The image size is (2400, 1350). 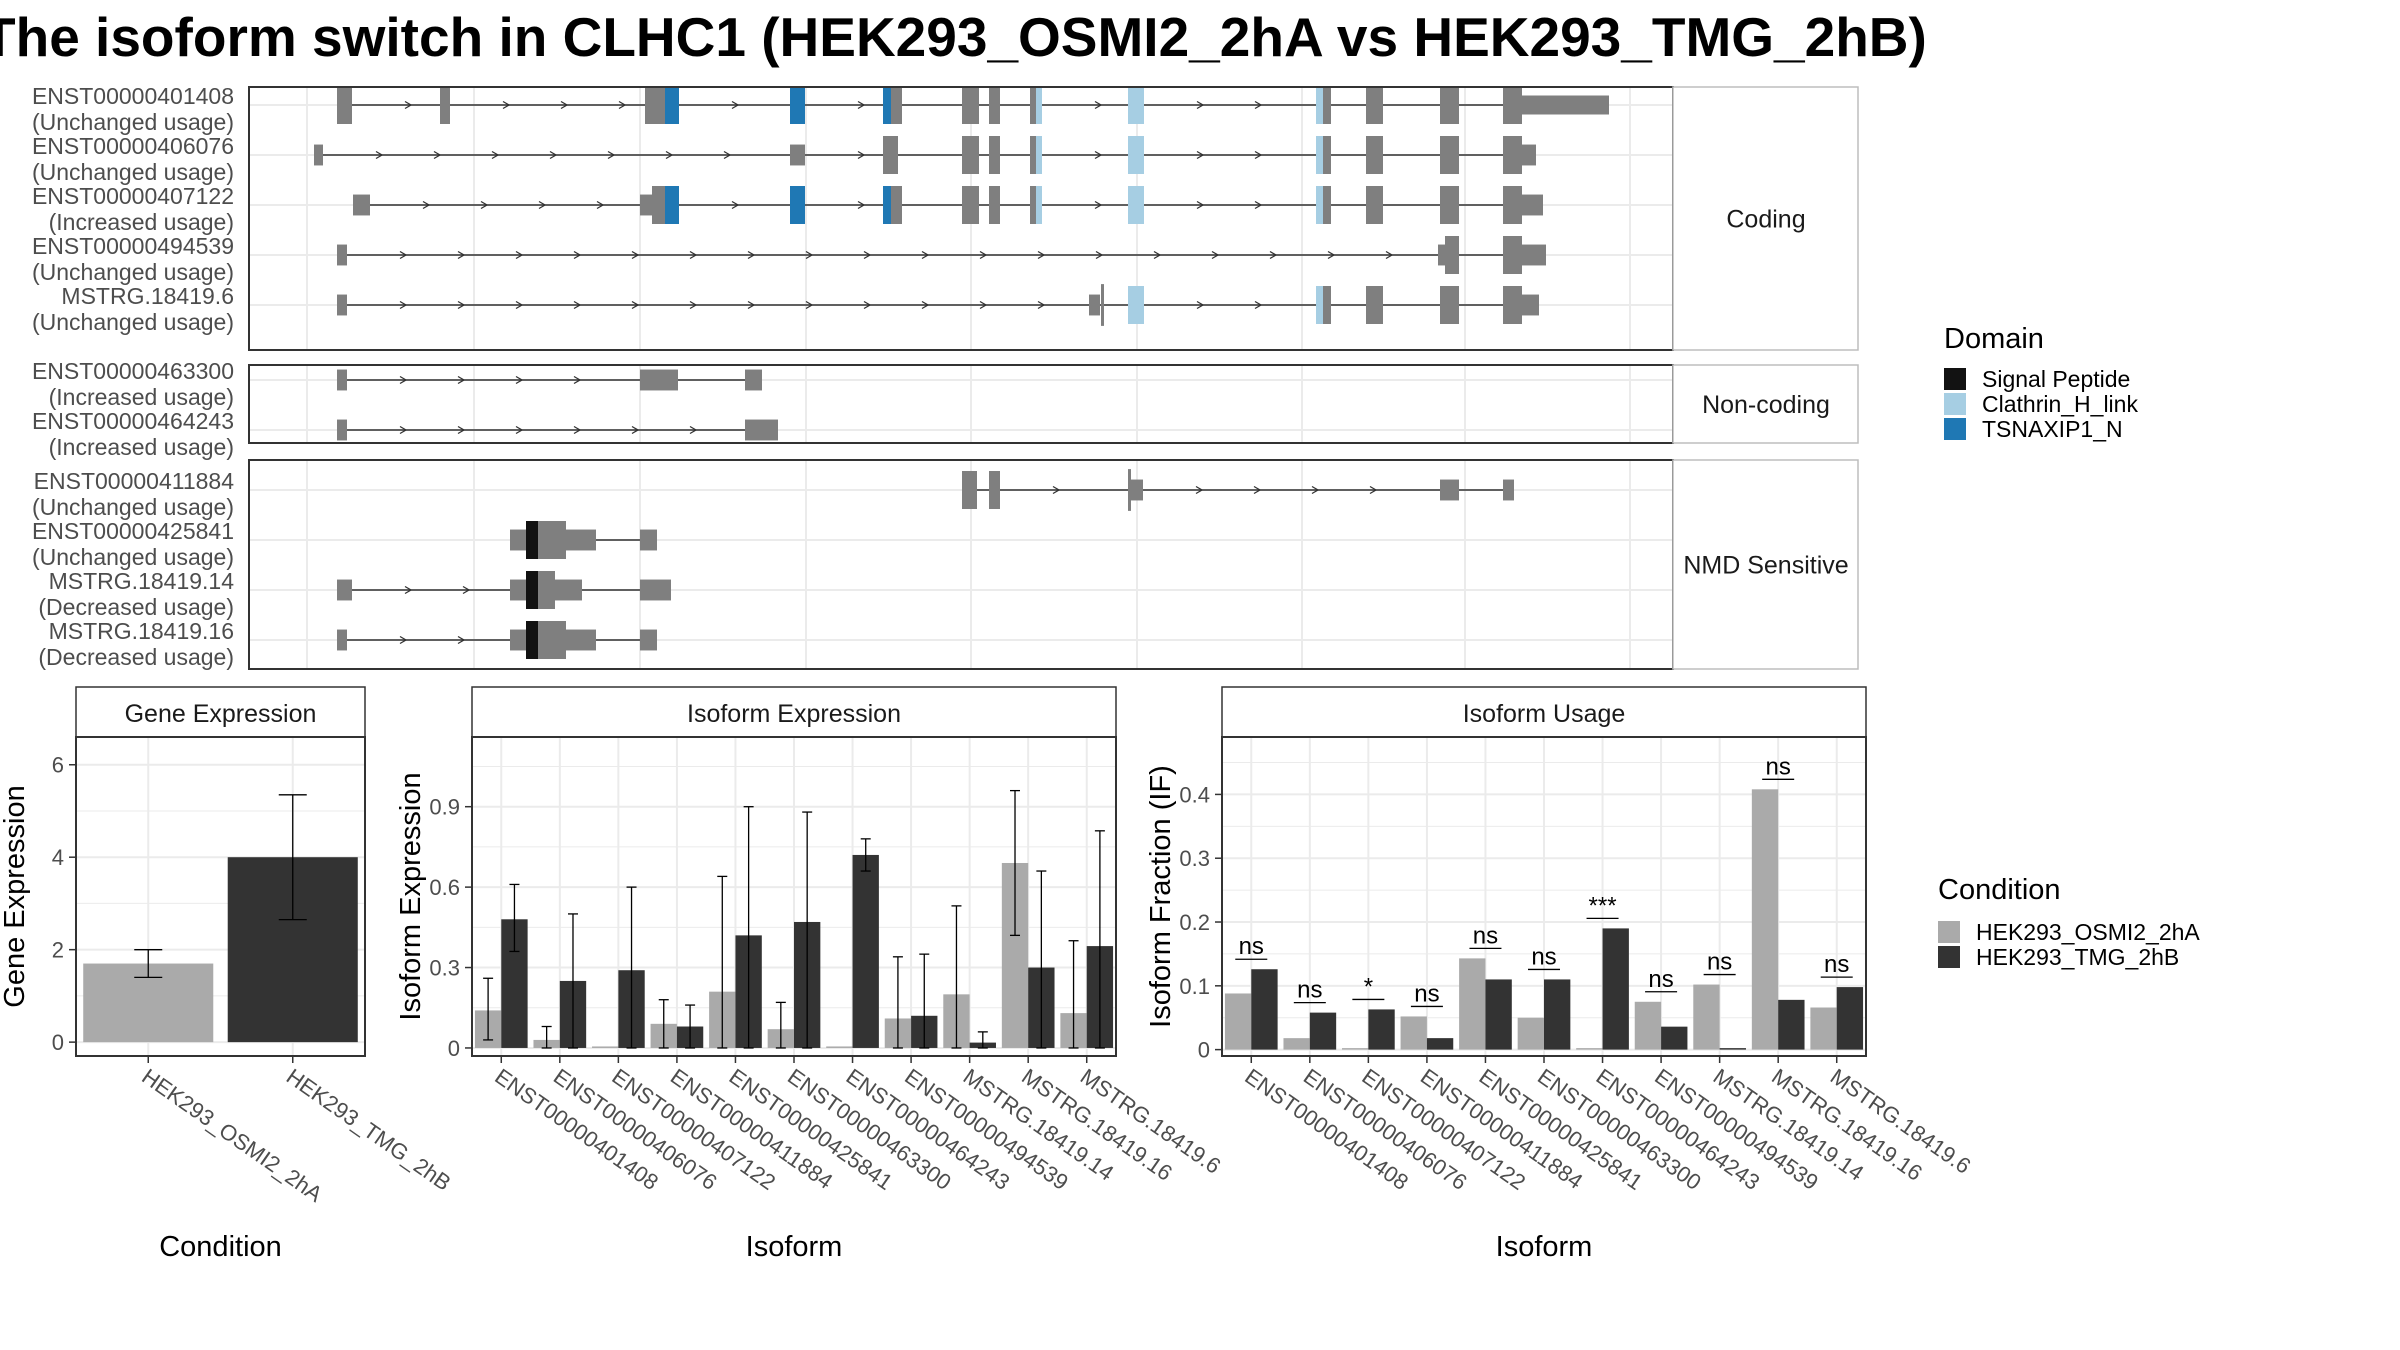 What do you see at coordinates (220, 896) in the screenshot?
I see `plot-border` at bounding box center [220, 896].